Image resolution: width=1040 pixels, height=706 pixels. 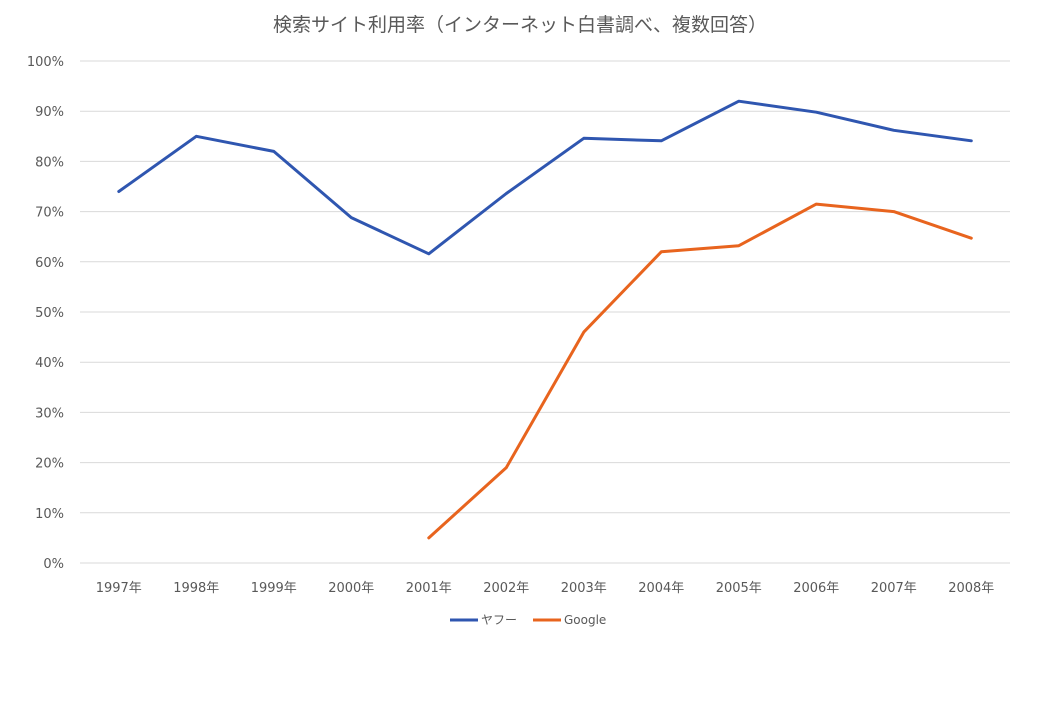 What do you see at coordinates (274, 588) in the screenshot?
I see `x-tick-label: 1999年` at bounding box center [274, 588].